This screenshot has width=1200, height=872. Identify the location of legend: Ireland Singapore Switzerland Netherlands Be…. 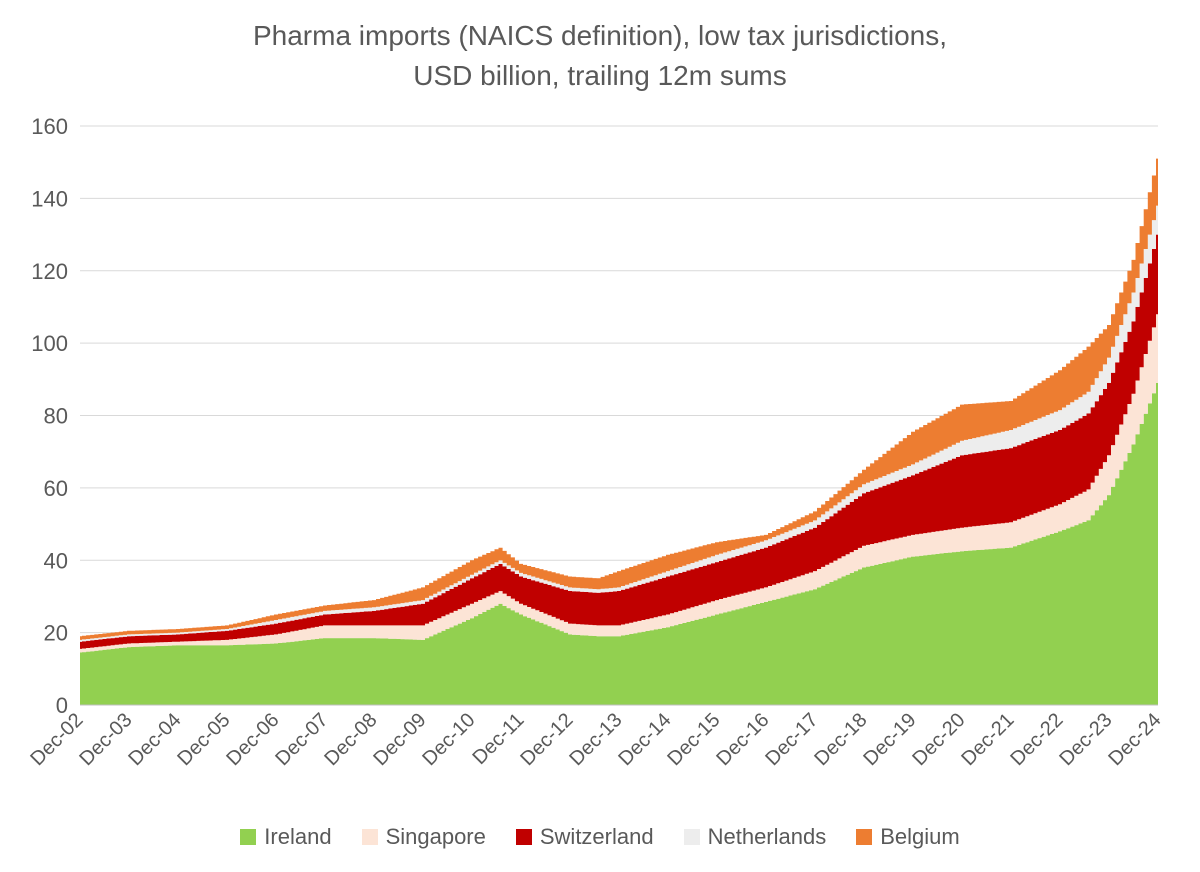
(600, 837).